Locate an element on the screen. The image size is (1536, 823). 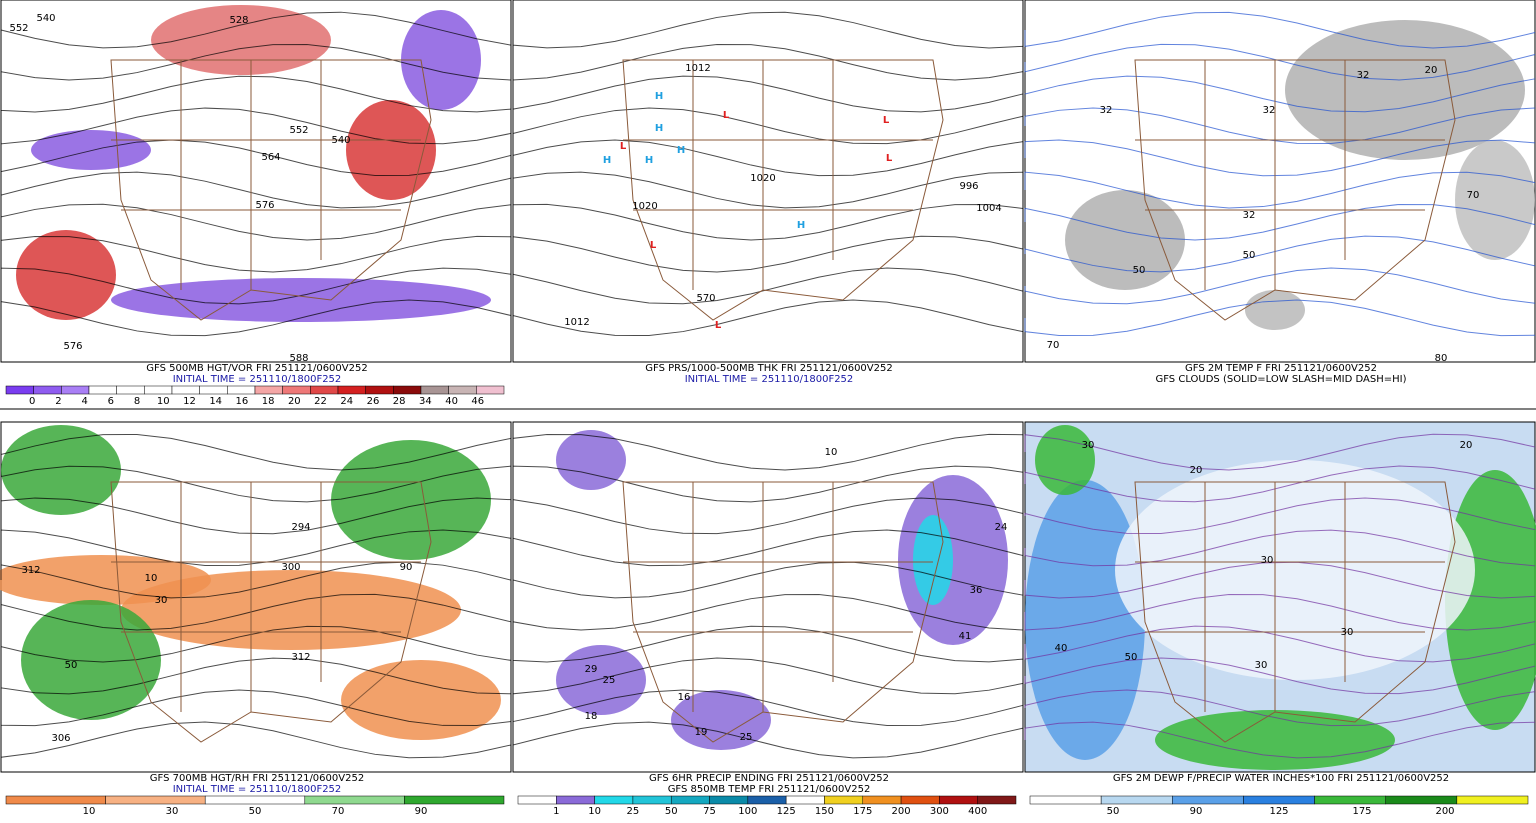
colorbar-label: 2 is located at coordinates (58, 401).